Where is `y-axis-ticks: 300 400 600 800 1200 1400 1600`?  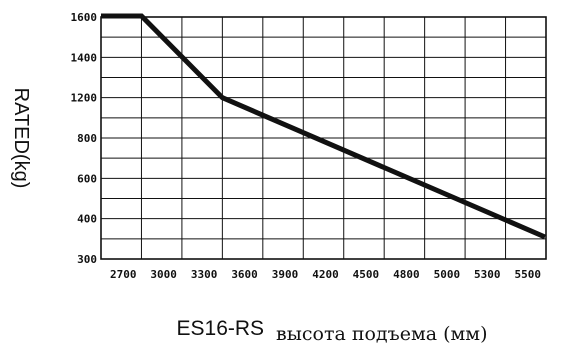
y-axis-ticks: 300 400 600 800 1200 1400 1600 is located at coordinates (84, 138).